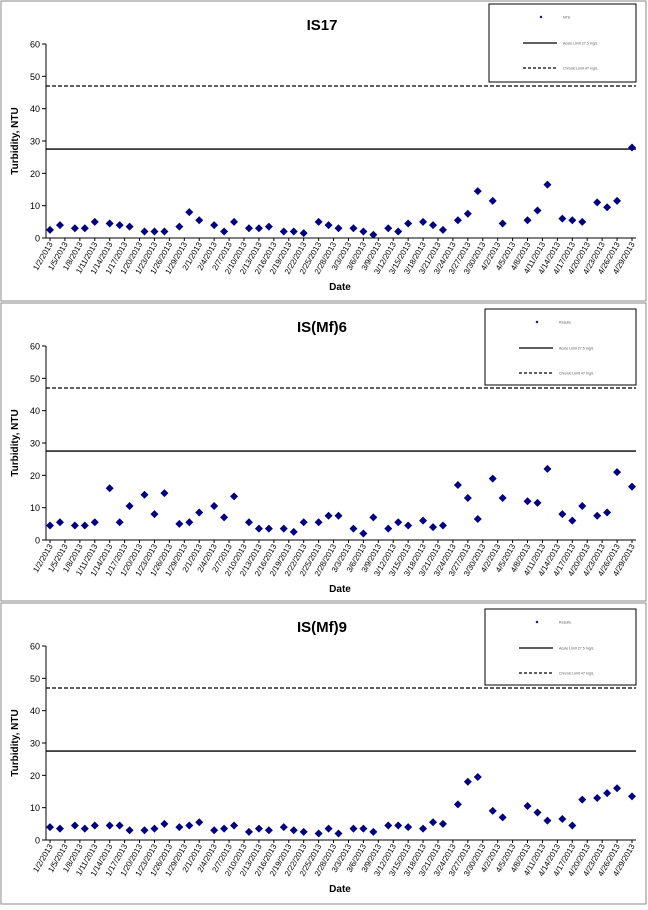  I want to click on chart-title: IS(Mf)9, so click(322, 627).